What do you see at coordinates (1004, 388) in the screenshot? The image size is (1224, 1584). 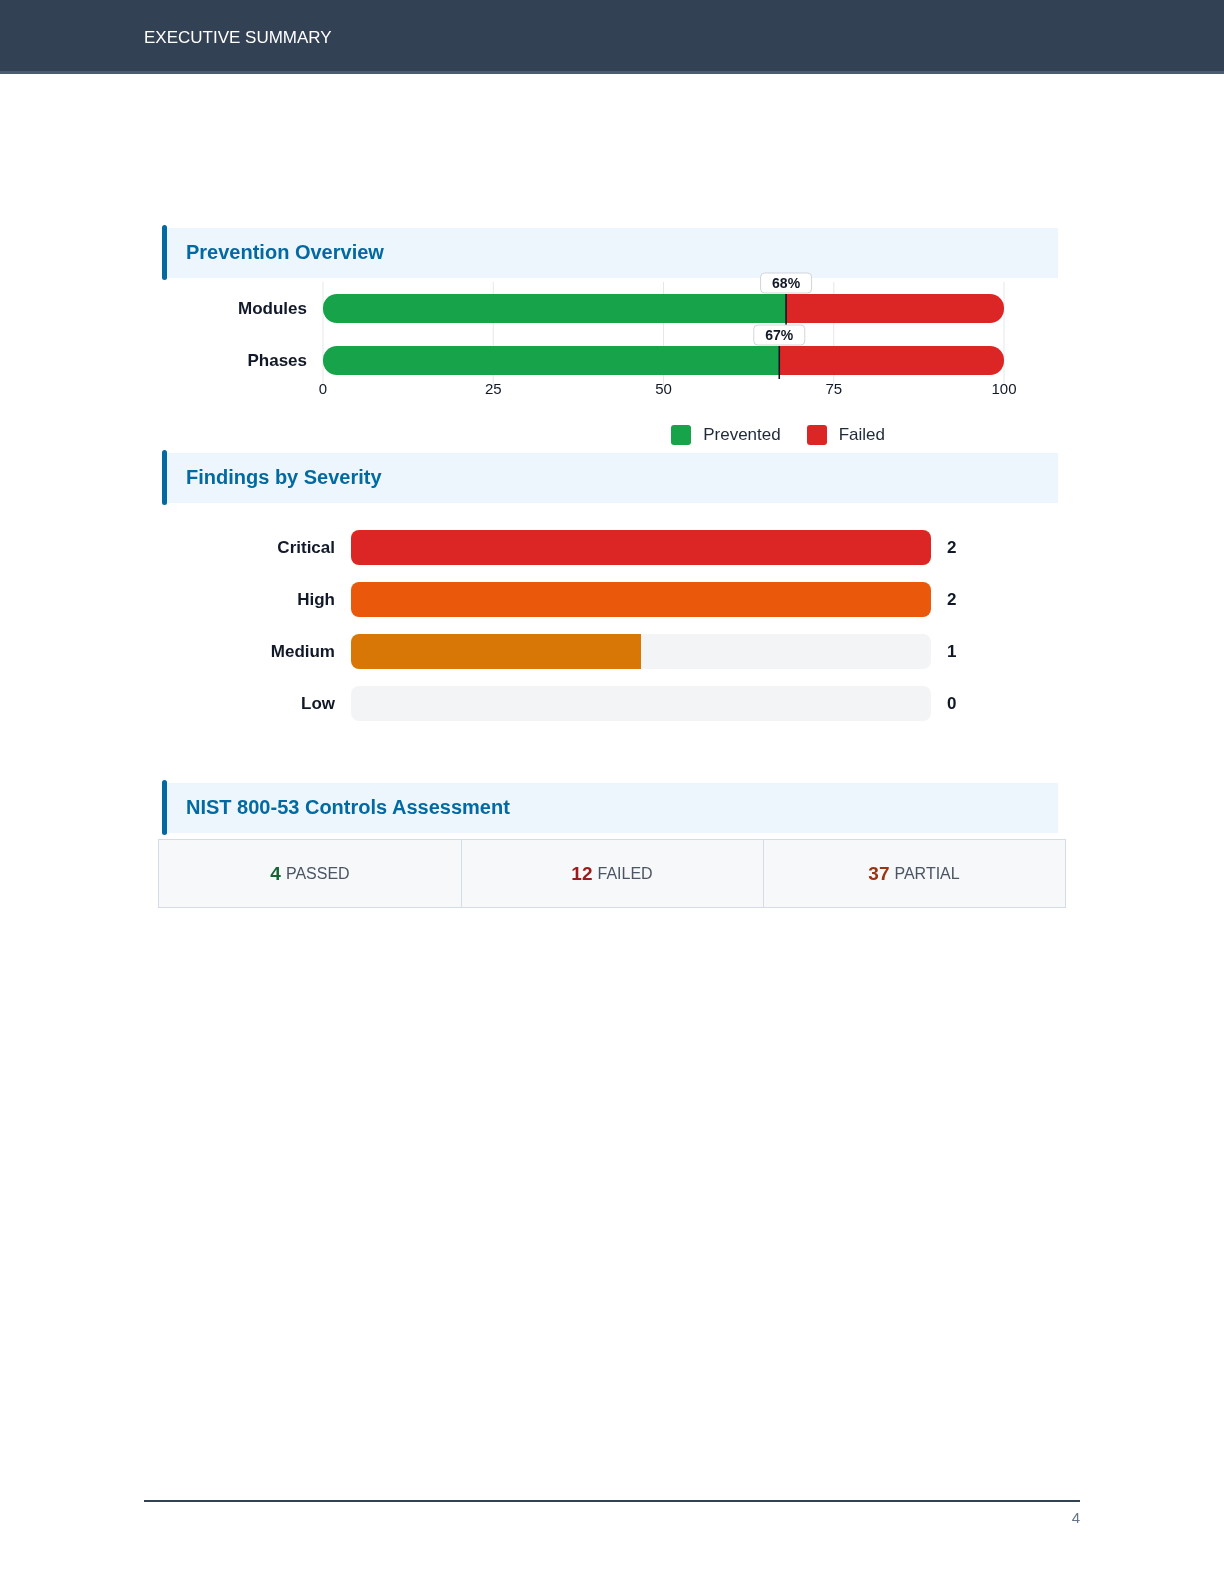 I see `x-tick-label: 100` at bounding box center [1004, 388].